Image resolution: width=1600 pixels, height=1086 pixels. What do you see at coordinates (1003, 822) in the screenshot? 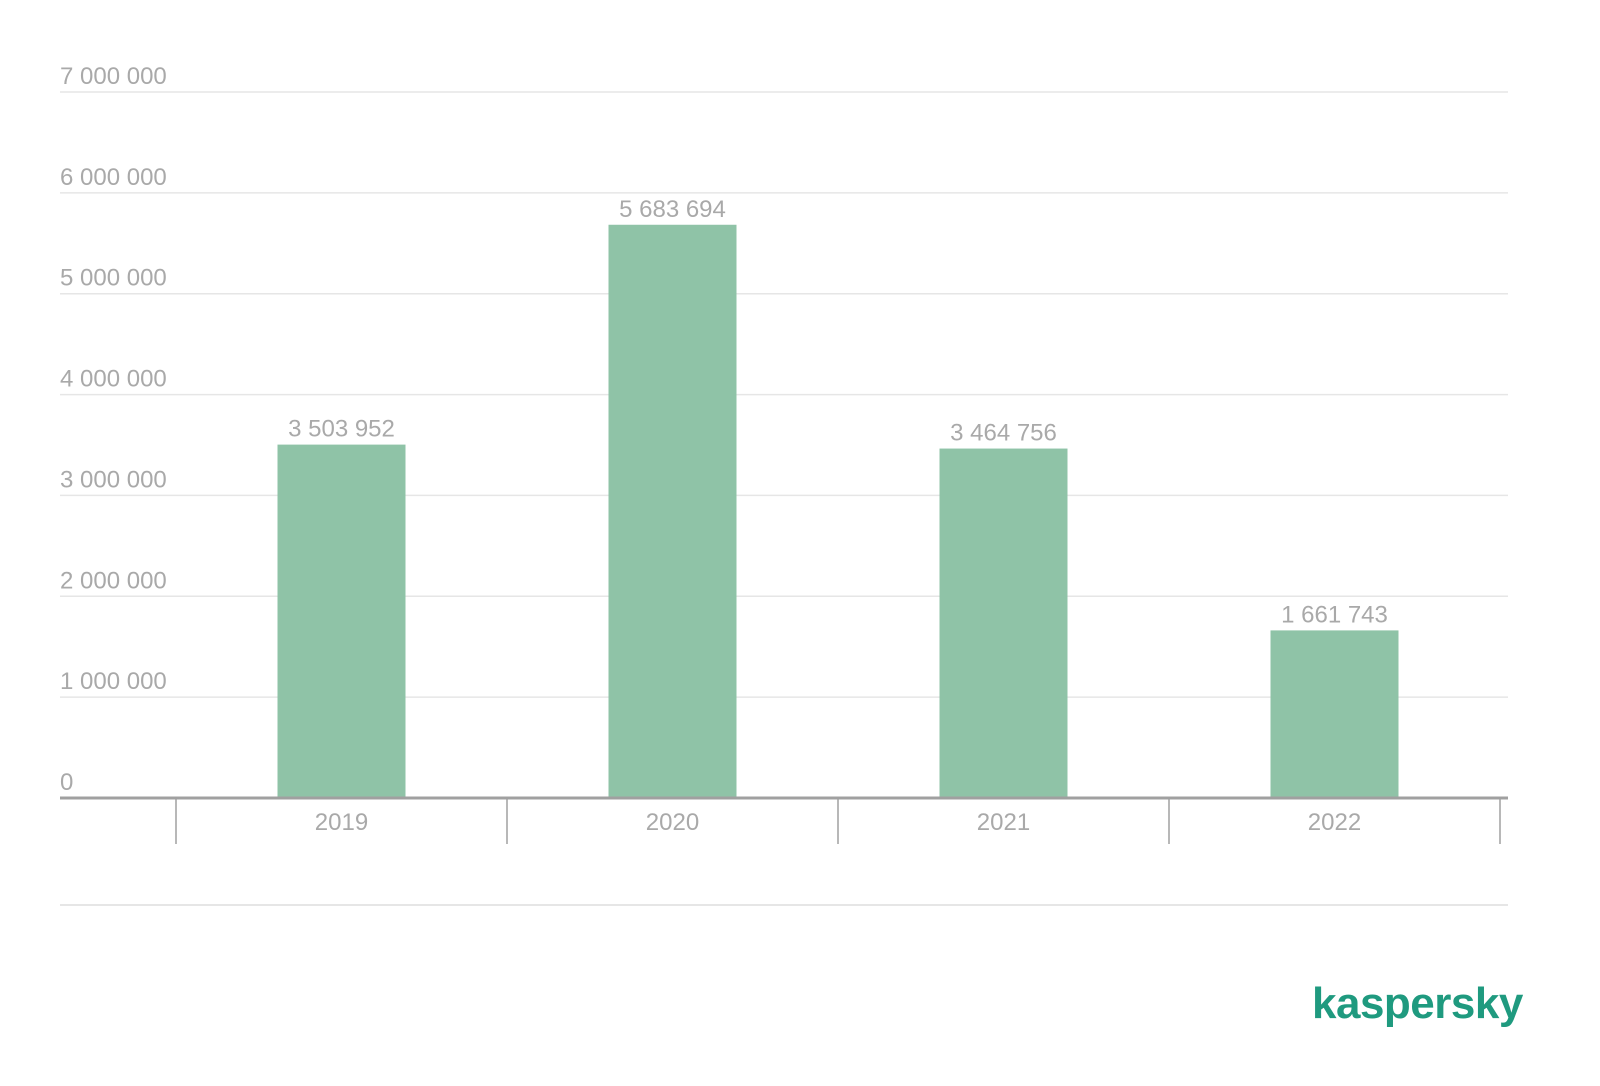
I see `x-tick-label: 2021` at bounding box center [1003, 822].